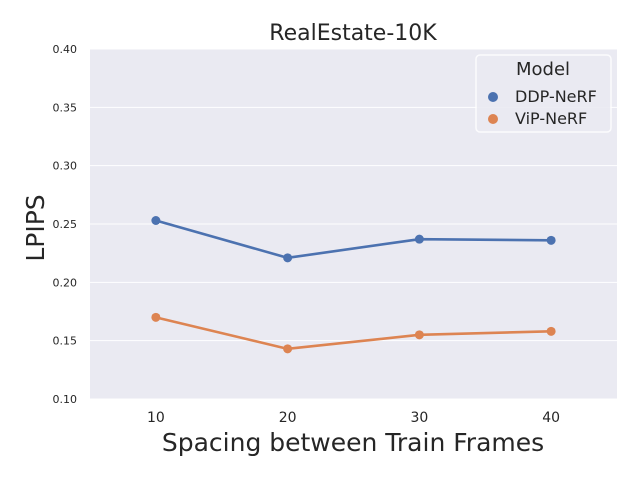 This screenshot has width=640, height=480. I want to click on y-tick-label: 0.30, so click(65, 166).